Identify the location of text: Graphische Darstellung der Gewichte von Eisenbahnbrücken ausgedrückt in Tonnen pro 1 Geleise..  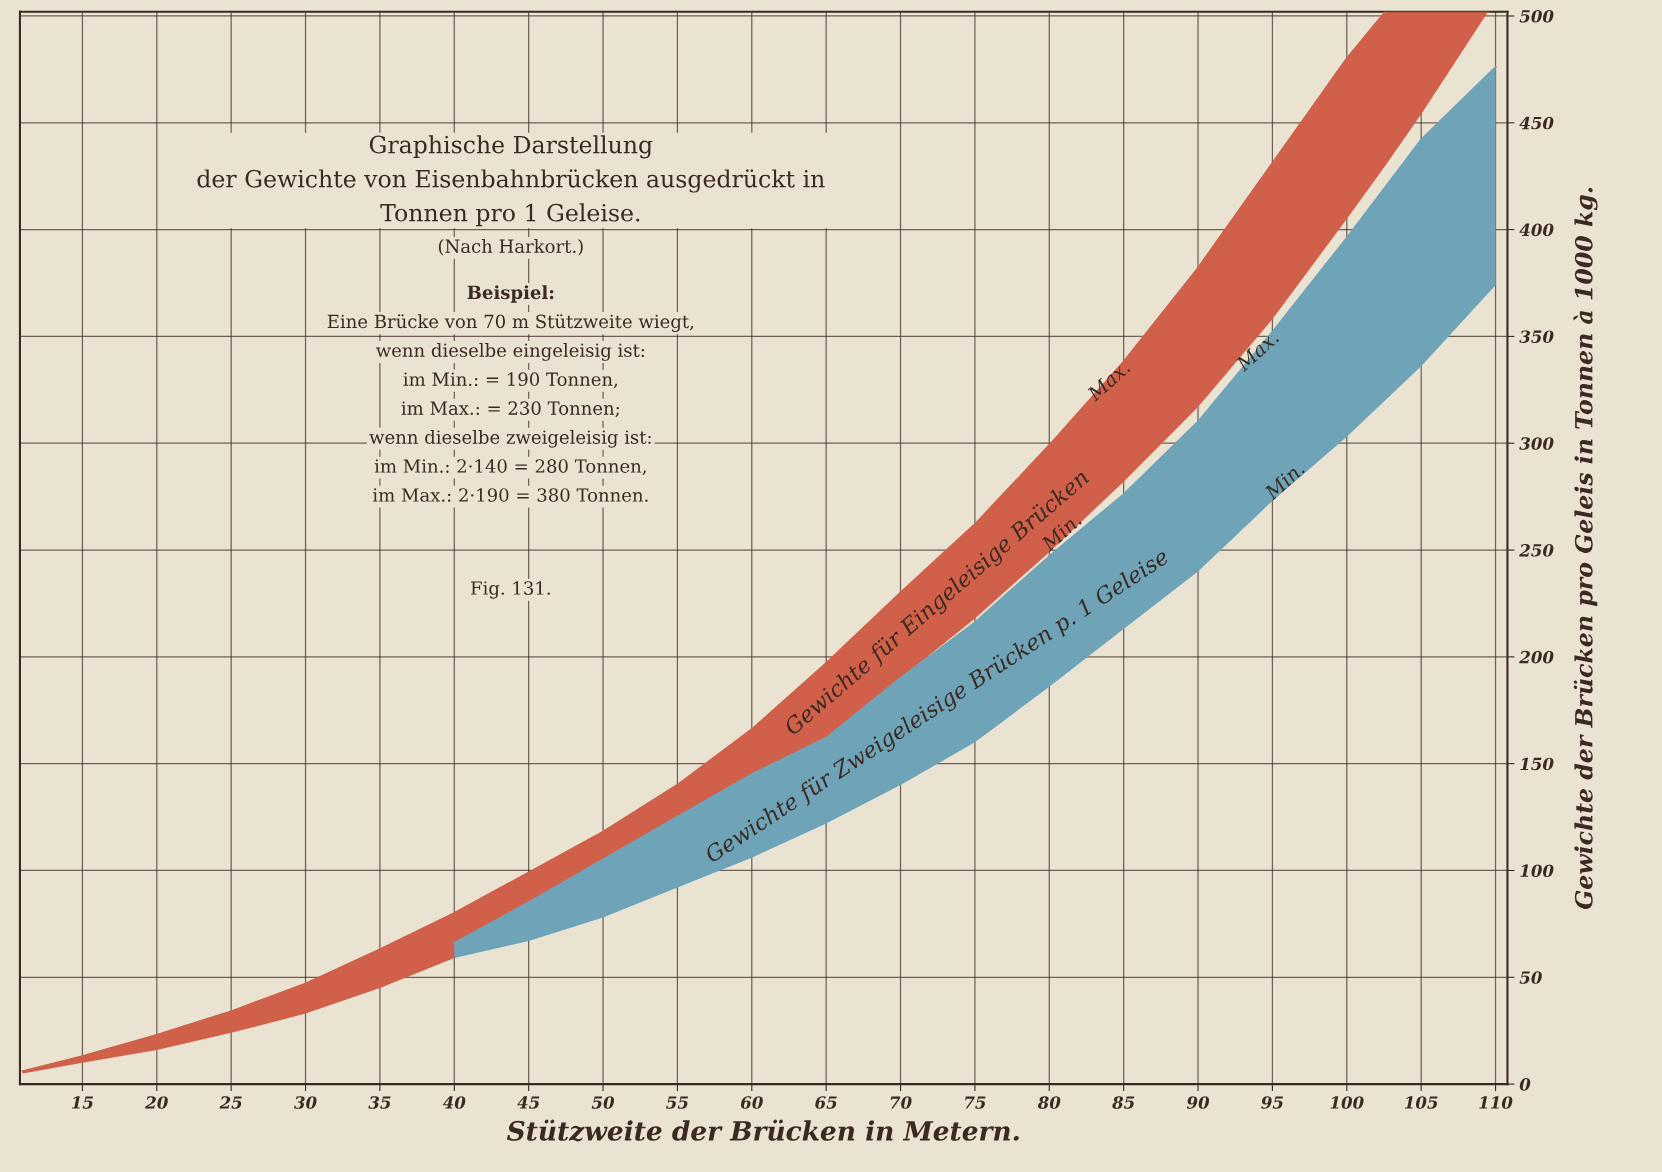
(511, 181).